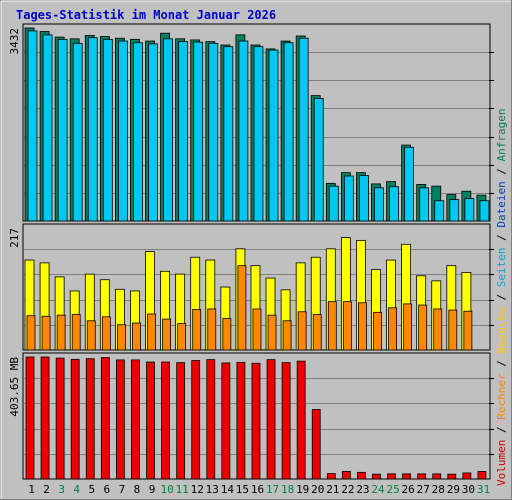 This screenshot has width=512, height=500. Describe the element at coordinates (146, 15) in the screenshot. I see `chart-title: Tages-Statistik im Monat Januar 2026` at that location.